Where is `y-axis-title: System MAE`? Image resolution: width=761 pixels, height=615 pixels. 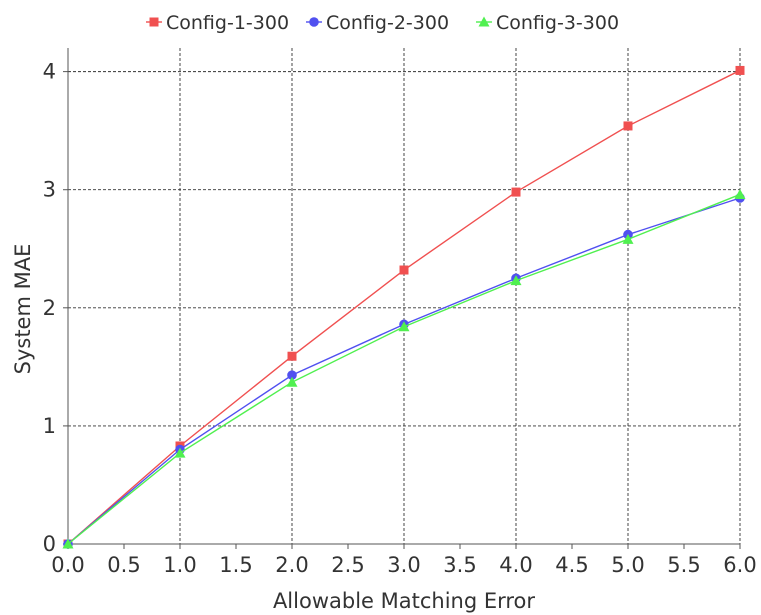
y-axis-title: System MAE is located at coordinates (23, 309).